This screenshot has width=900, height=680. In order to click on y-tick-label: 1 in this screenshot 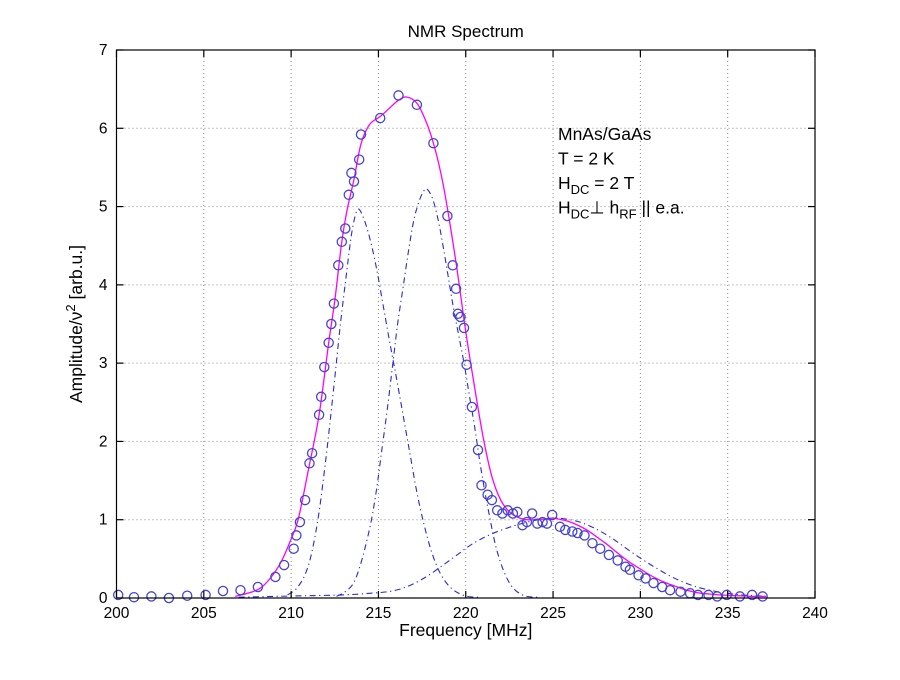, I will do `click(103, 520)`.